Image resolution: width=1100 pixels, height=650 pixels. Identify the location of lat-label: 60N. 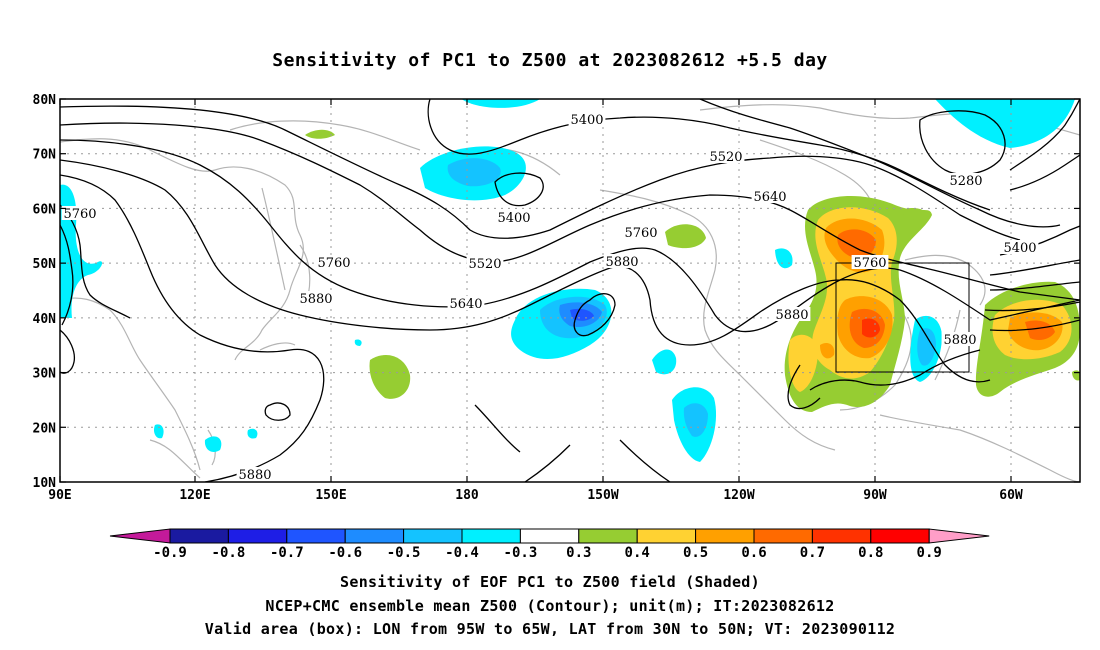
(45, 209).